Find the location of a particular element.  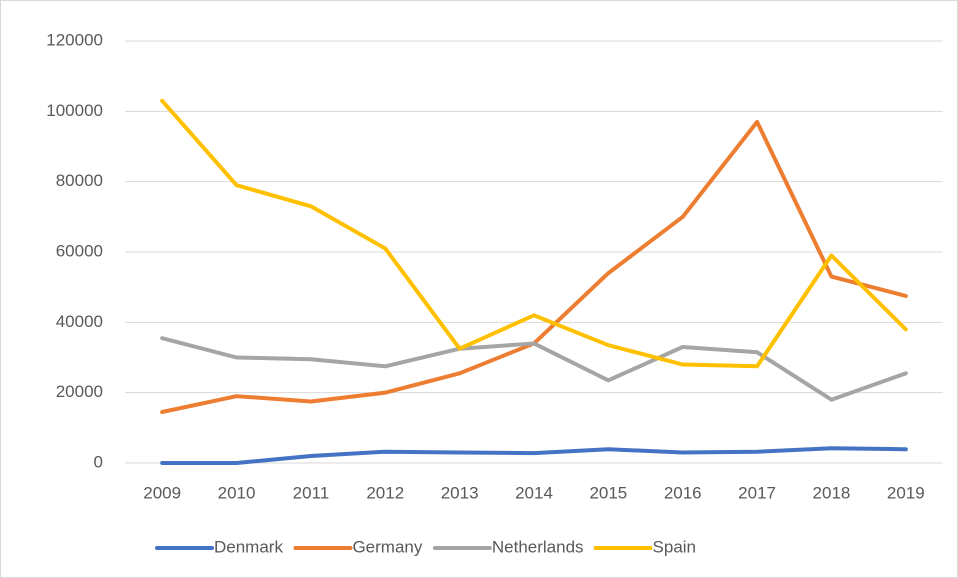

y-tick-label: 60000 is located at coordinates (79, 250).